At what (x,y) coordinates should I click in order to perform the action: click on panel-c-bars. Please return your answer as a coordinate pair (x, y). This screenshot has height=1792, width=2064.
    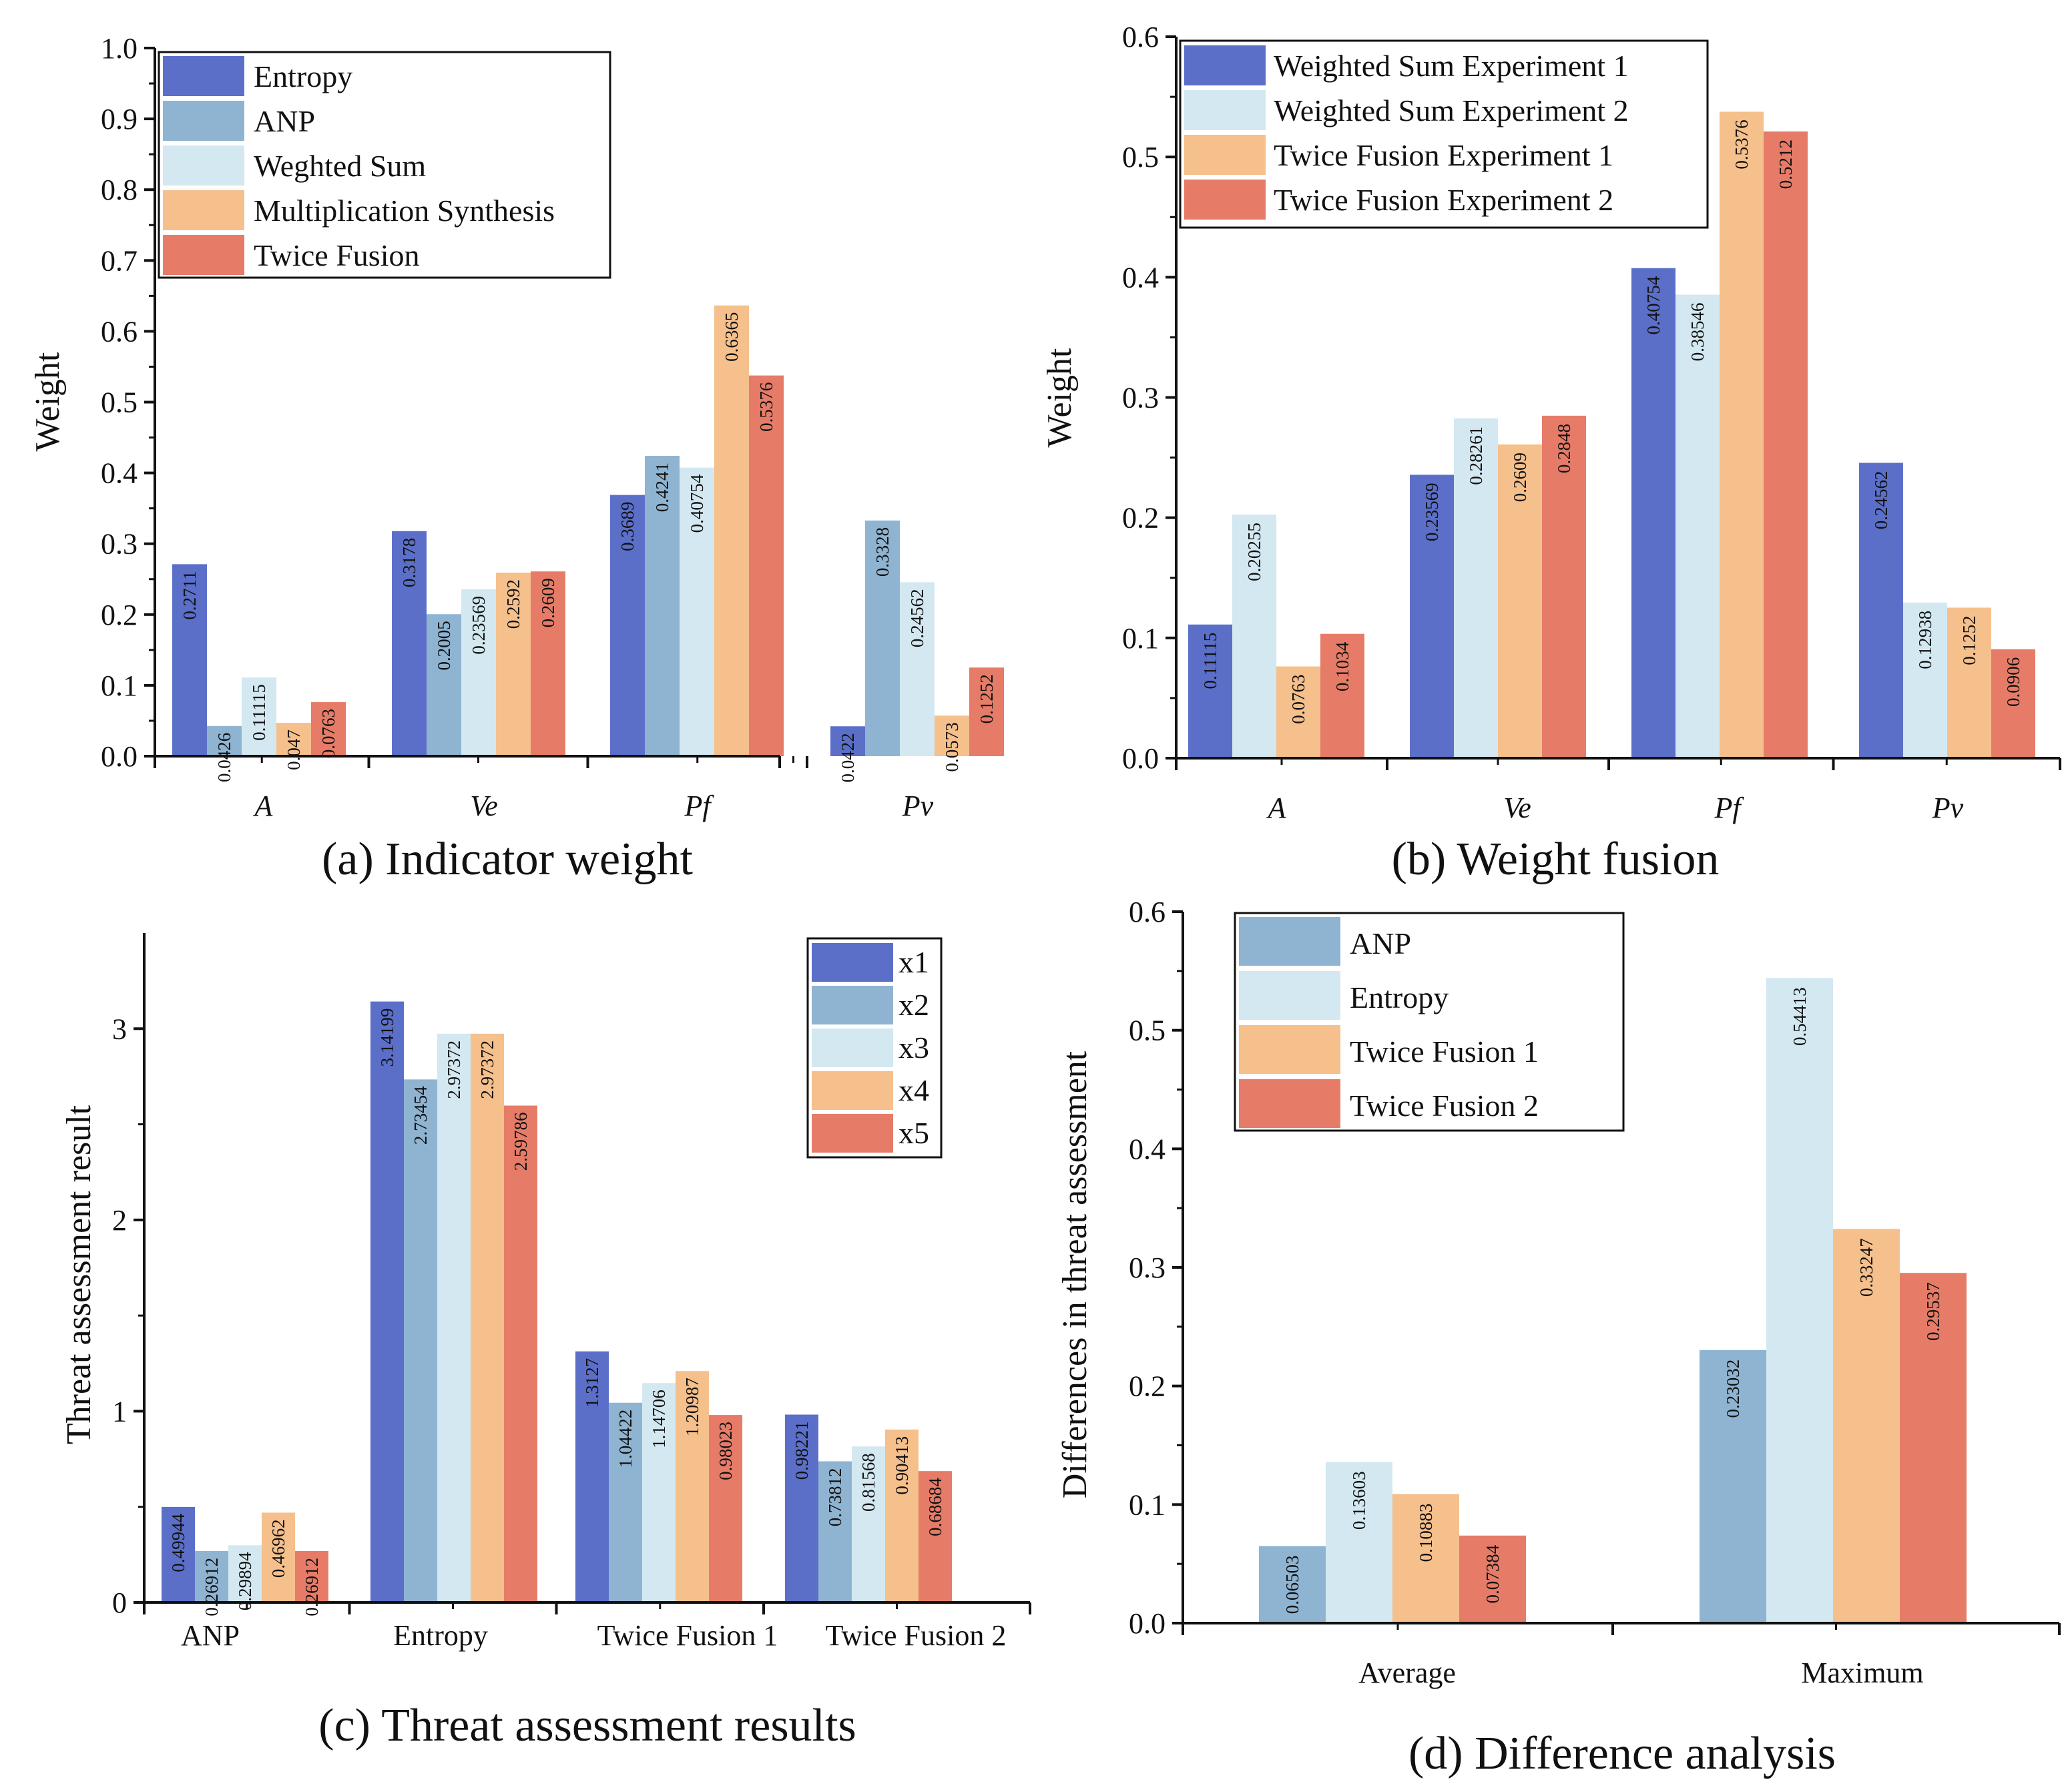
    Looking at the image, I should click on (557, 1301).